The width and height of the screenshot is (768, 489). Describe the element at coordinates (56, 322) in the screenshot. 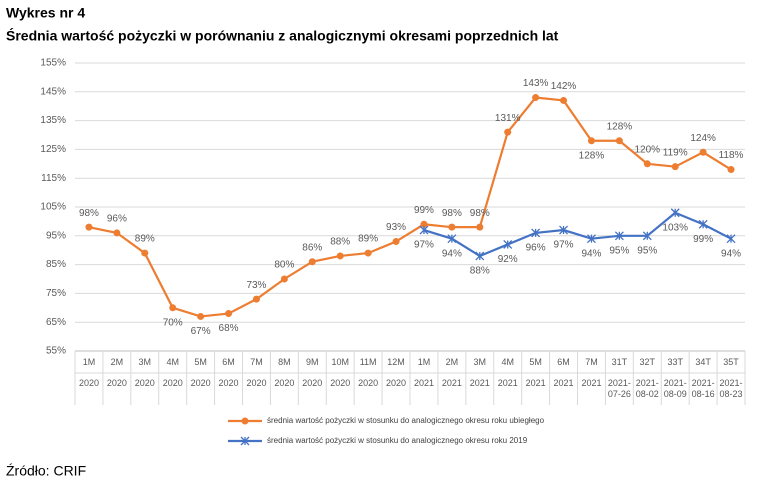

I see `y-tick-label: 65%` at that location.